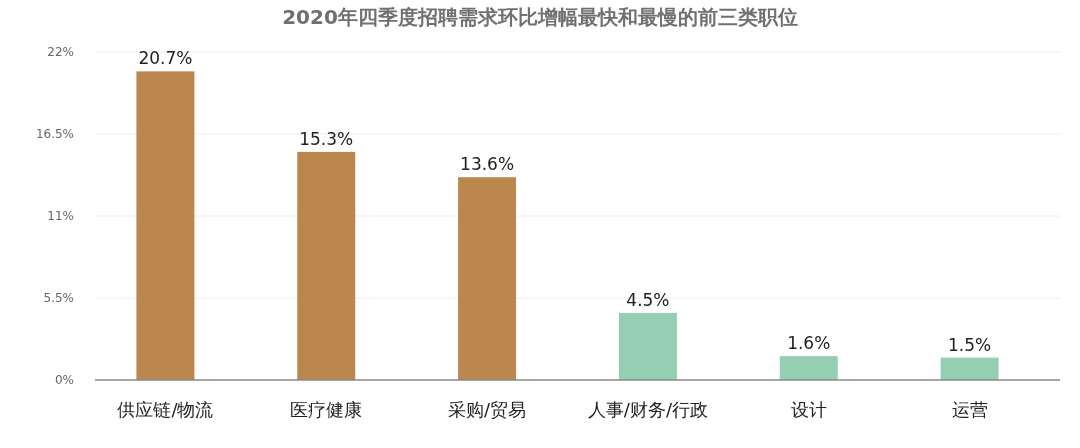 This screenshot has height=448, width=1080. I want to click on data-label: 1.5%, so click(969, 344).